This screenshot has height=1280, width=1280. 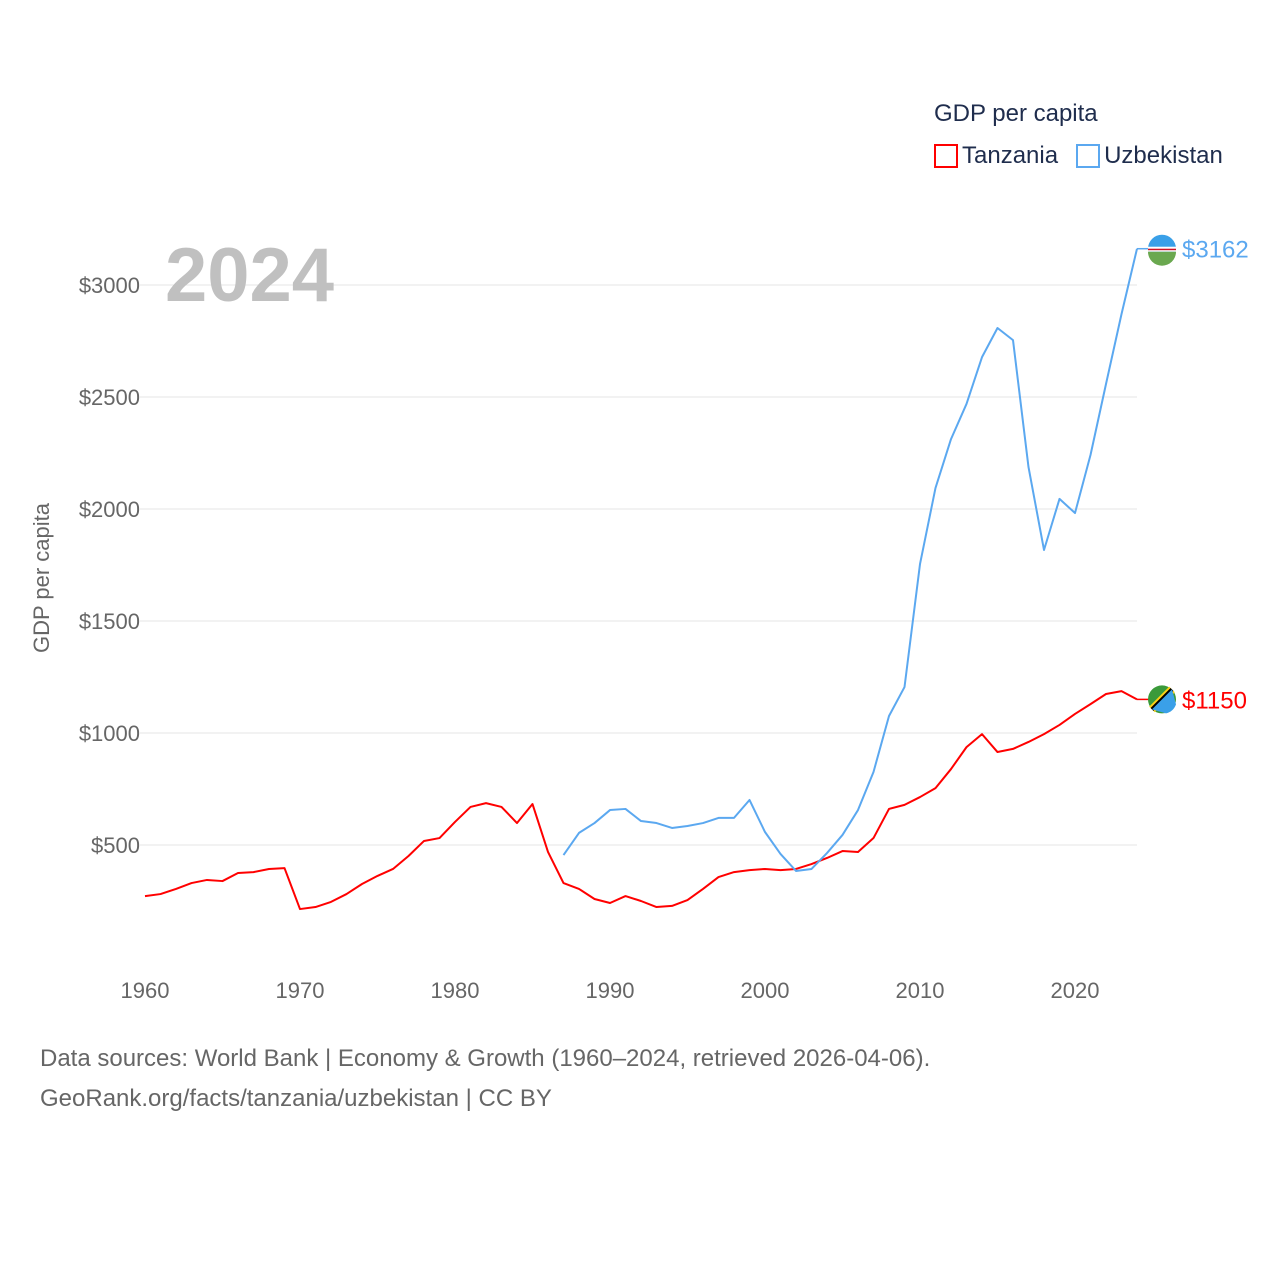 I want to click on end-value-label: $3162, so click(x=1215, y=250).